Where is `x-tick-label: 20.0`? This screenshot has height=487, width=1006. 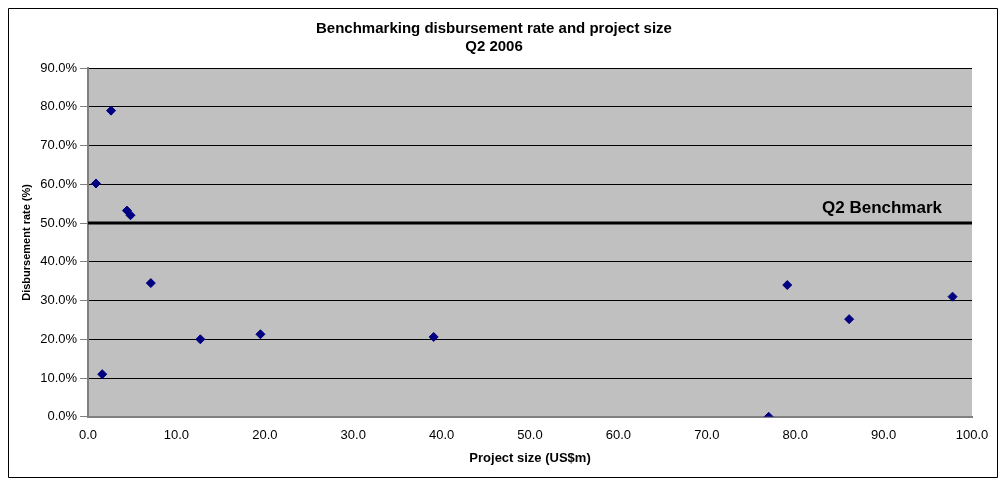
x-tick-label: 20.0 is located at coordinates (265, 435).